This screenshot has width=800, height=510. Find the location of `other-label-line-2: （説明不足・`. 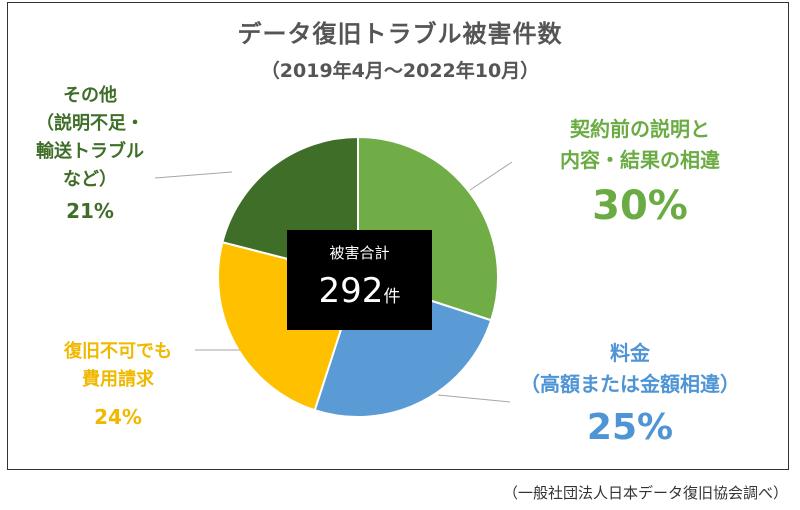

other-label-line-2: （説明不足・ is located at coordinates (90, 123).